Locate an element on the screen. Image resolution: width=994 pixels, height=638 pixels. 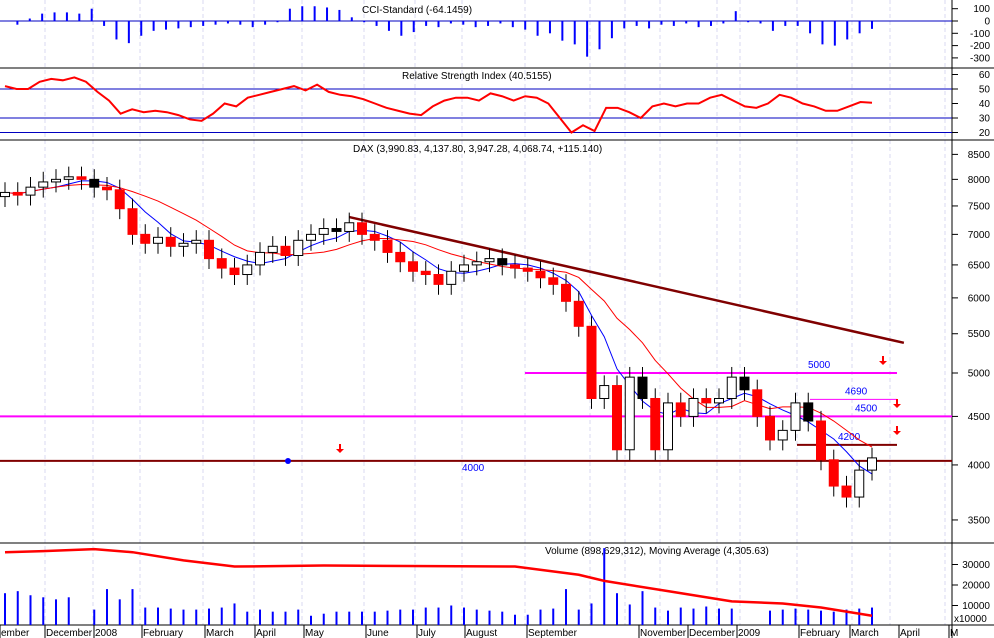
level-label-4000: 4000 is located at coordinates (473, 468).